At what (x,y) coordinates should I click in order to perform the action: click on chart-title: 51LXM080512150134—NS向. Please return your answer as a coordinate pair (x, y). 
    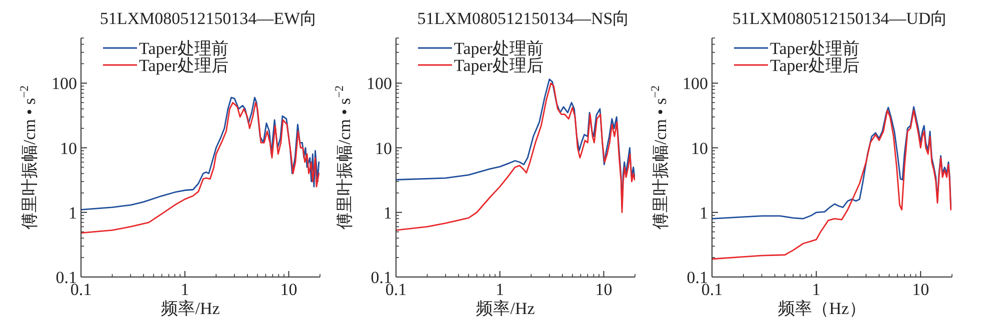
    Looking at the image, I should click on (523, 18).